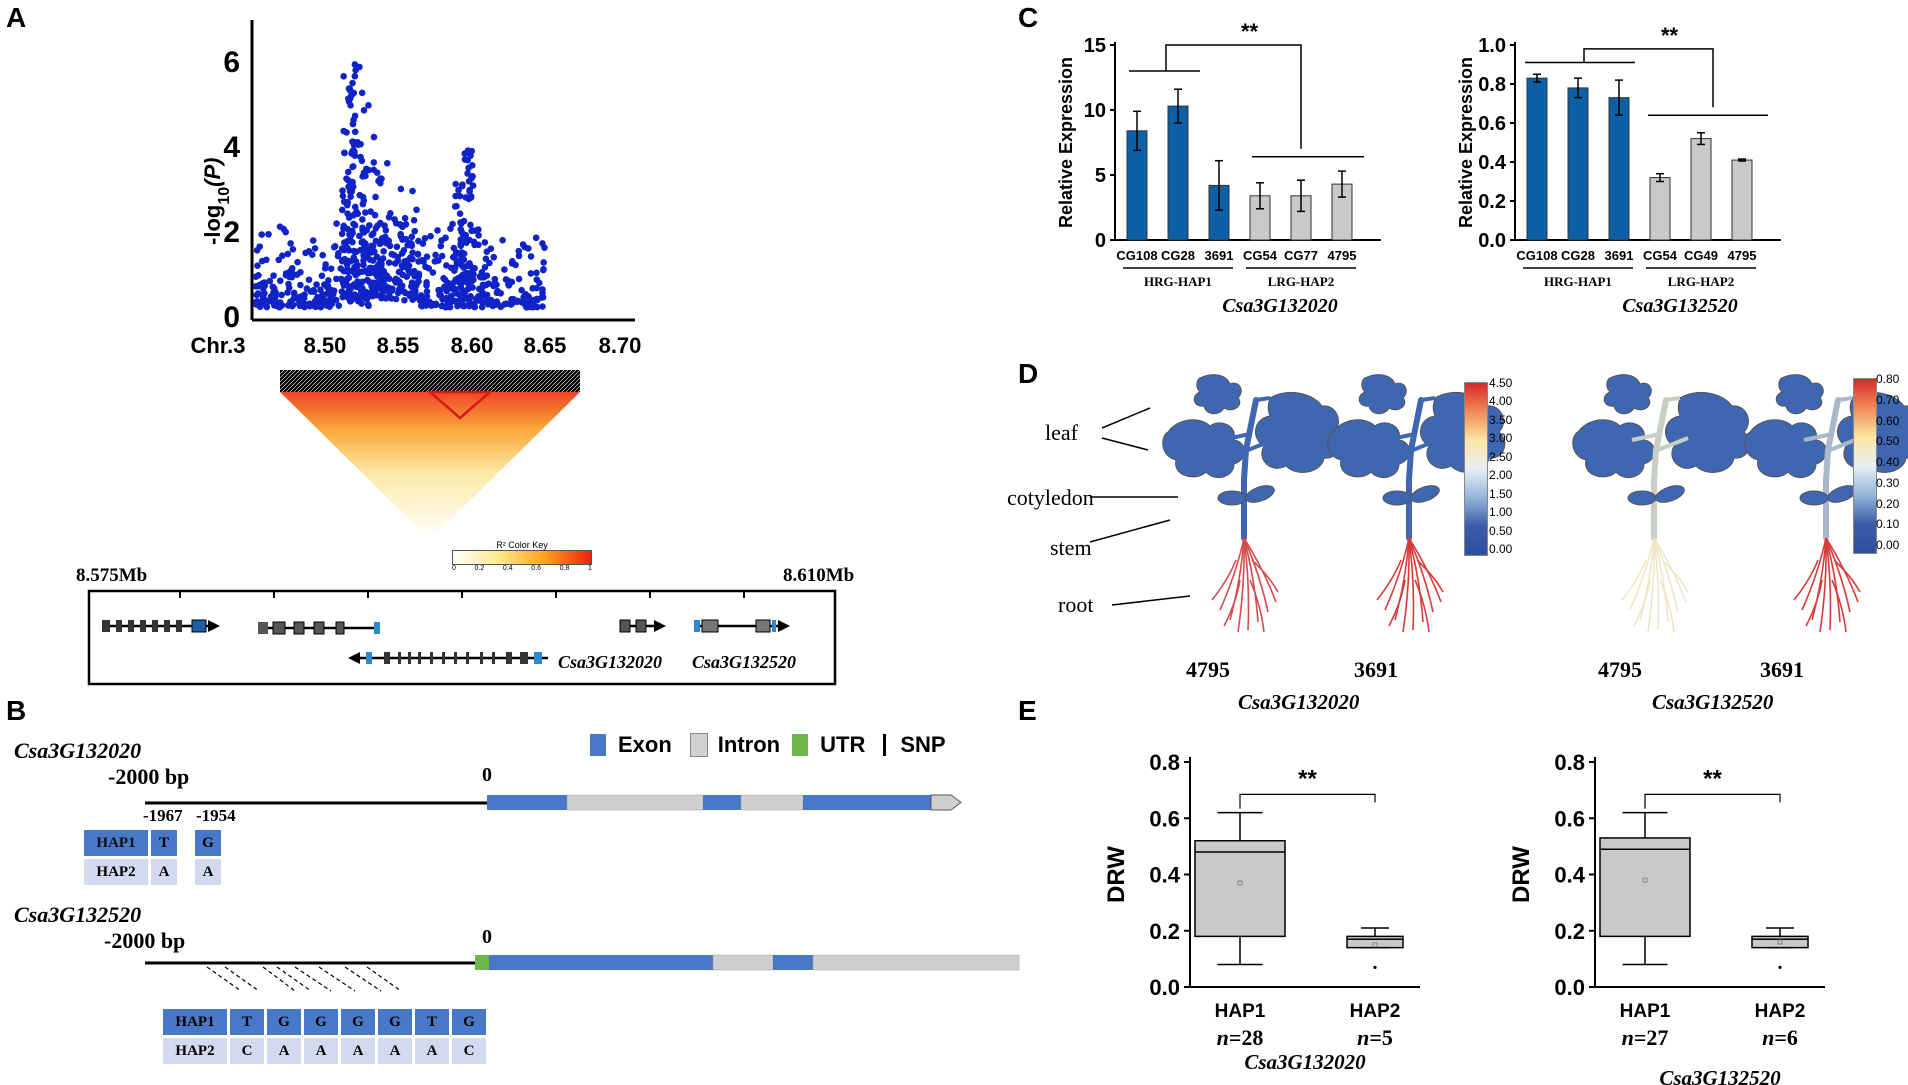  I want to click on g2-hap1-snp: T, so click(432, 1022).